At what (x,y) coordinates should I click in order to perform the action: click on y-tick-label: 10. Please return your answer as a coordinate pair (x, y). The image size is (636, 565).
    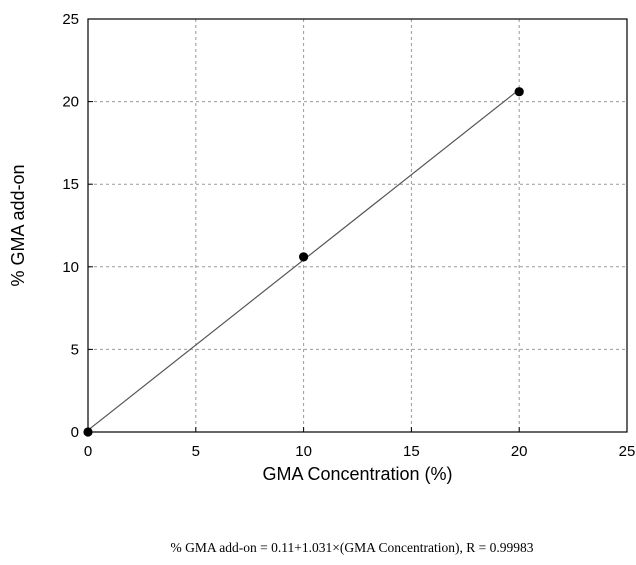
    Looking at the image, I should click on (70, 267).